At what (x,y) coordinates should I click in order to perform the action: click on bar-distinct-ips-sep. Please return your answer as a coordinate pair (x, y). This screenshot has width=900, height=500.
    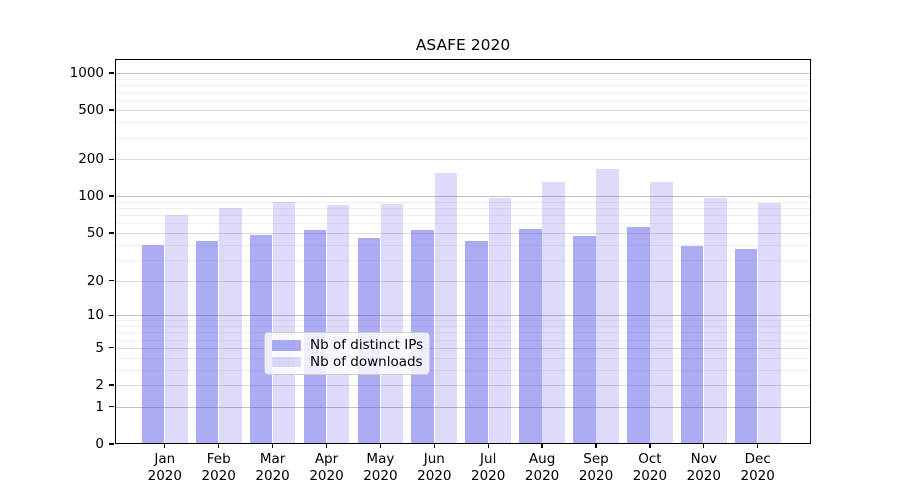
    Looking at the image, I should click on (584, 340).